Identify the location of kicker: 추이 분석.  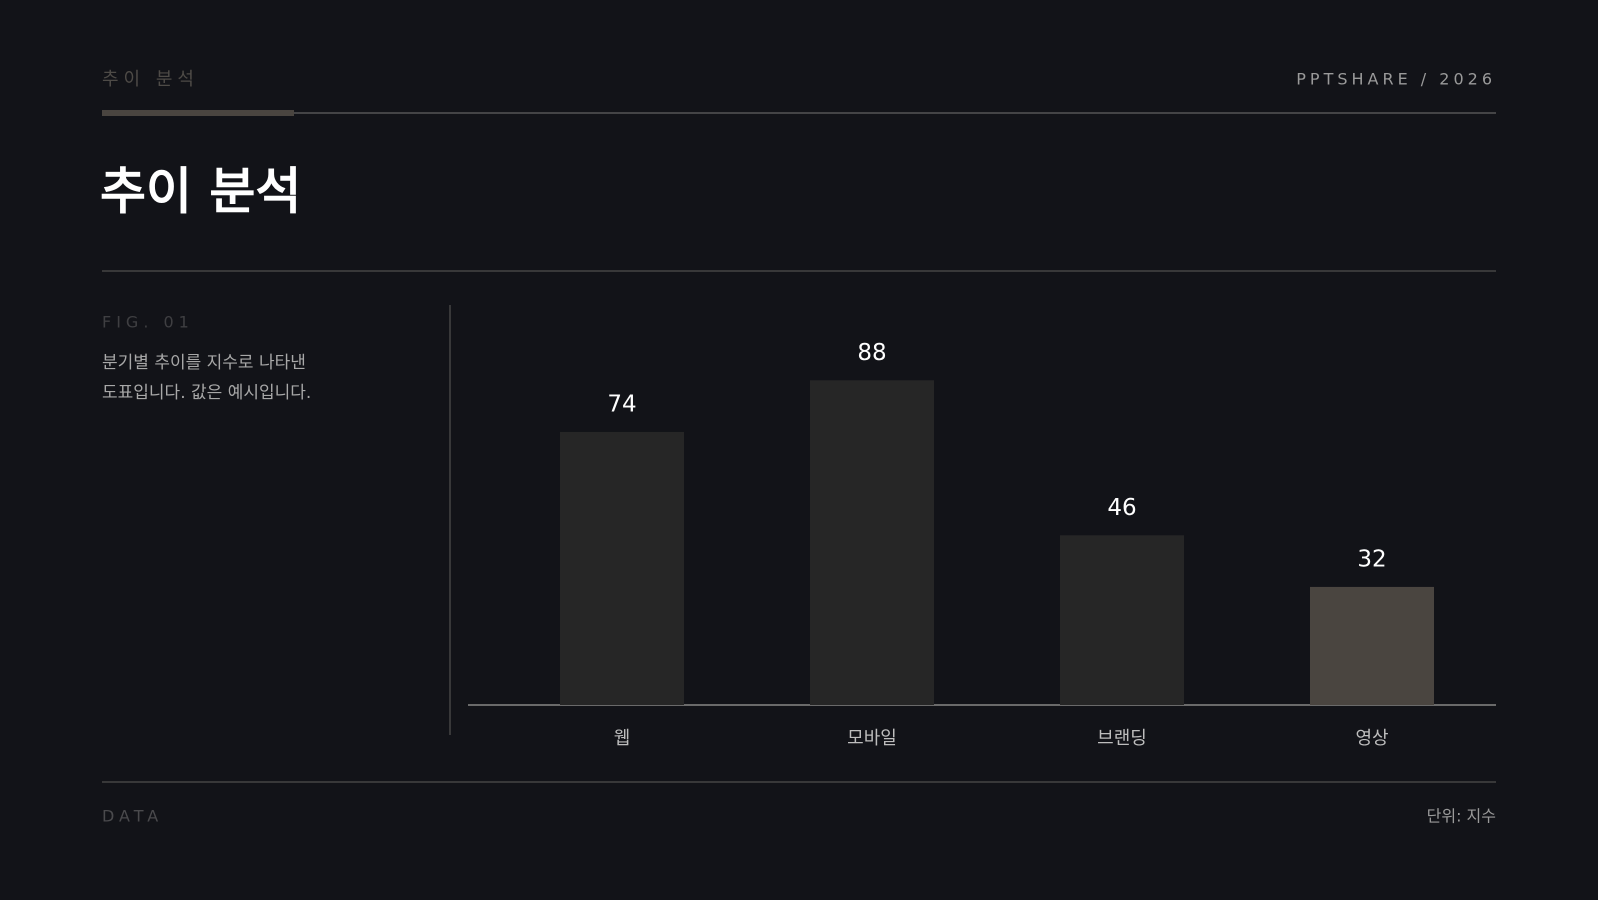
(150, 79).